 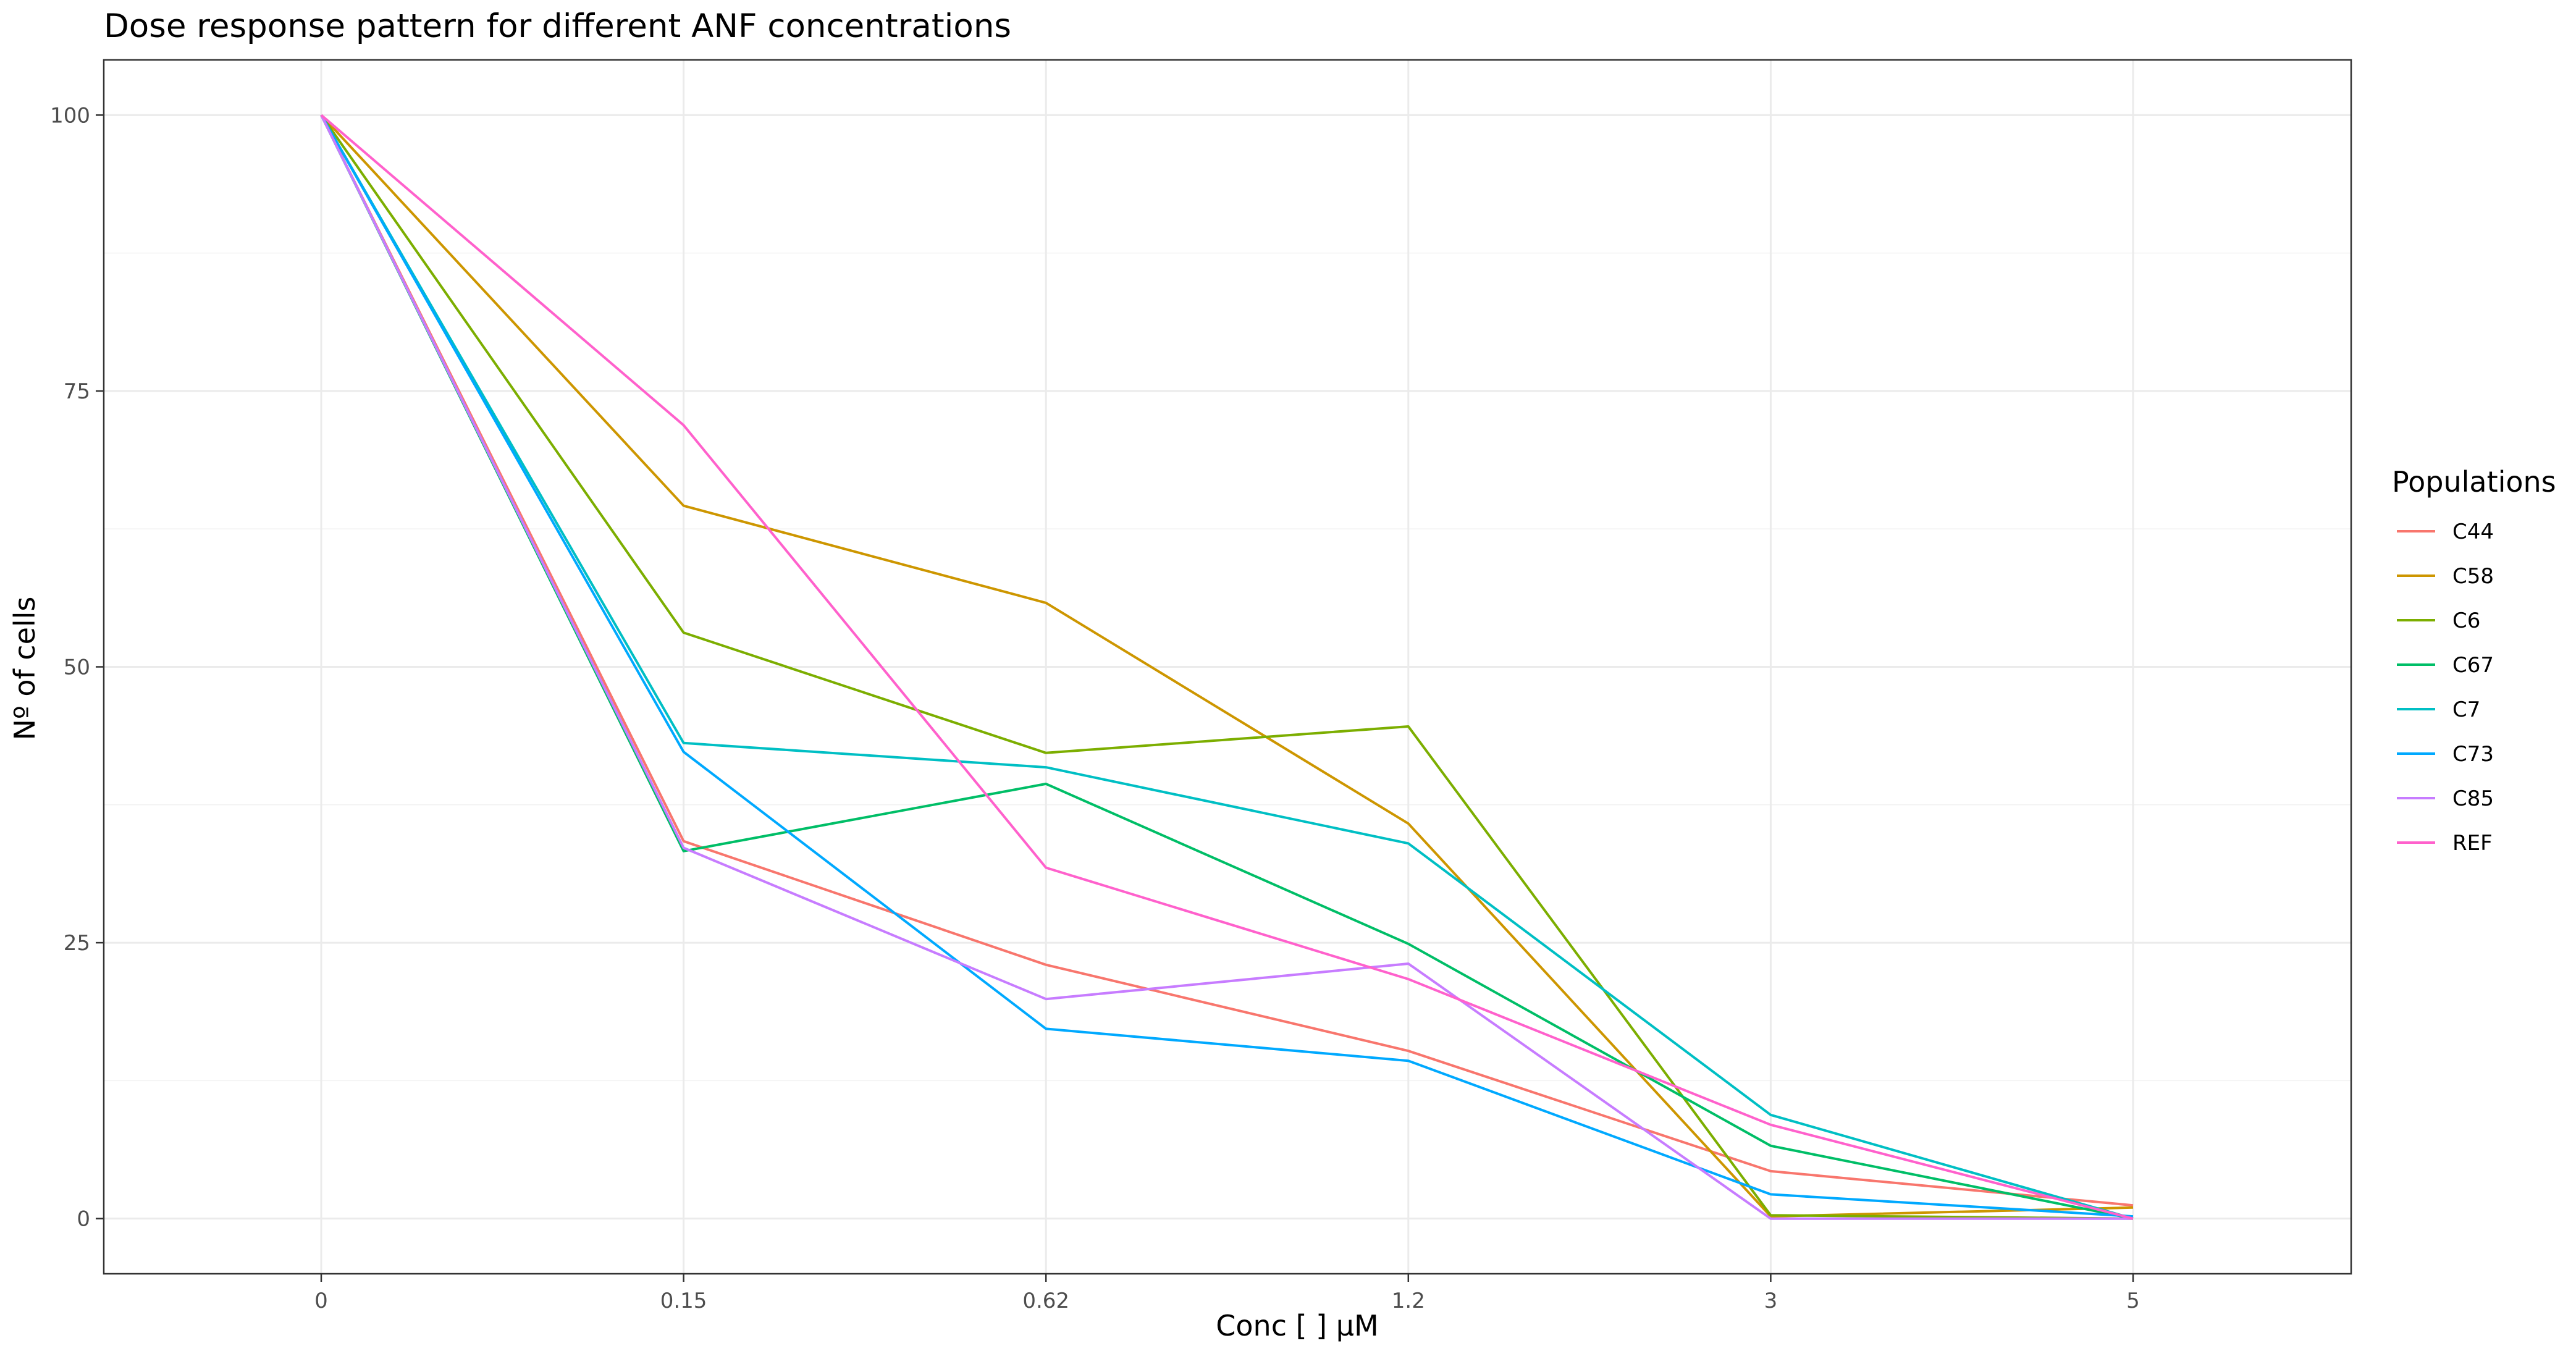 I want to click on legend-label-c85: C85, so click(x=2473, y=799).